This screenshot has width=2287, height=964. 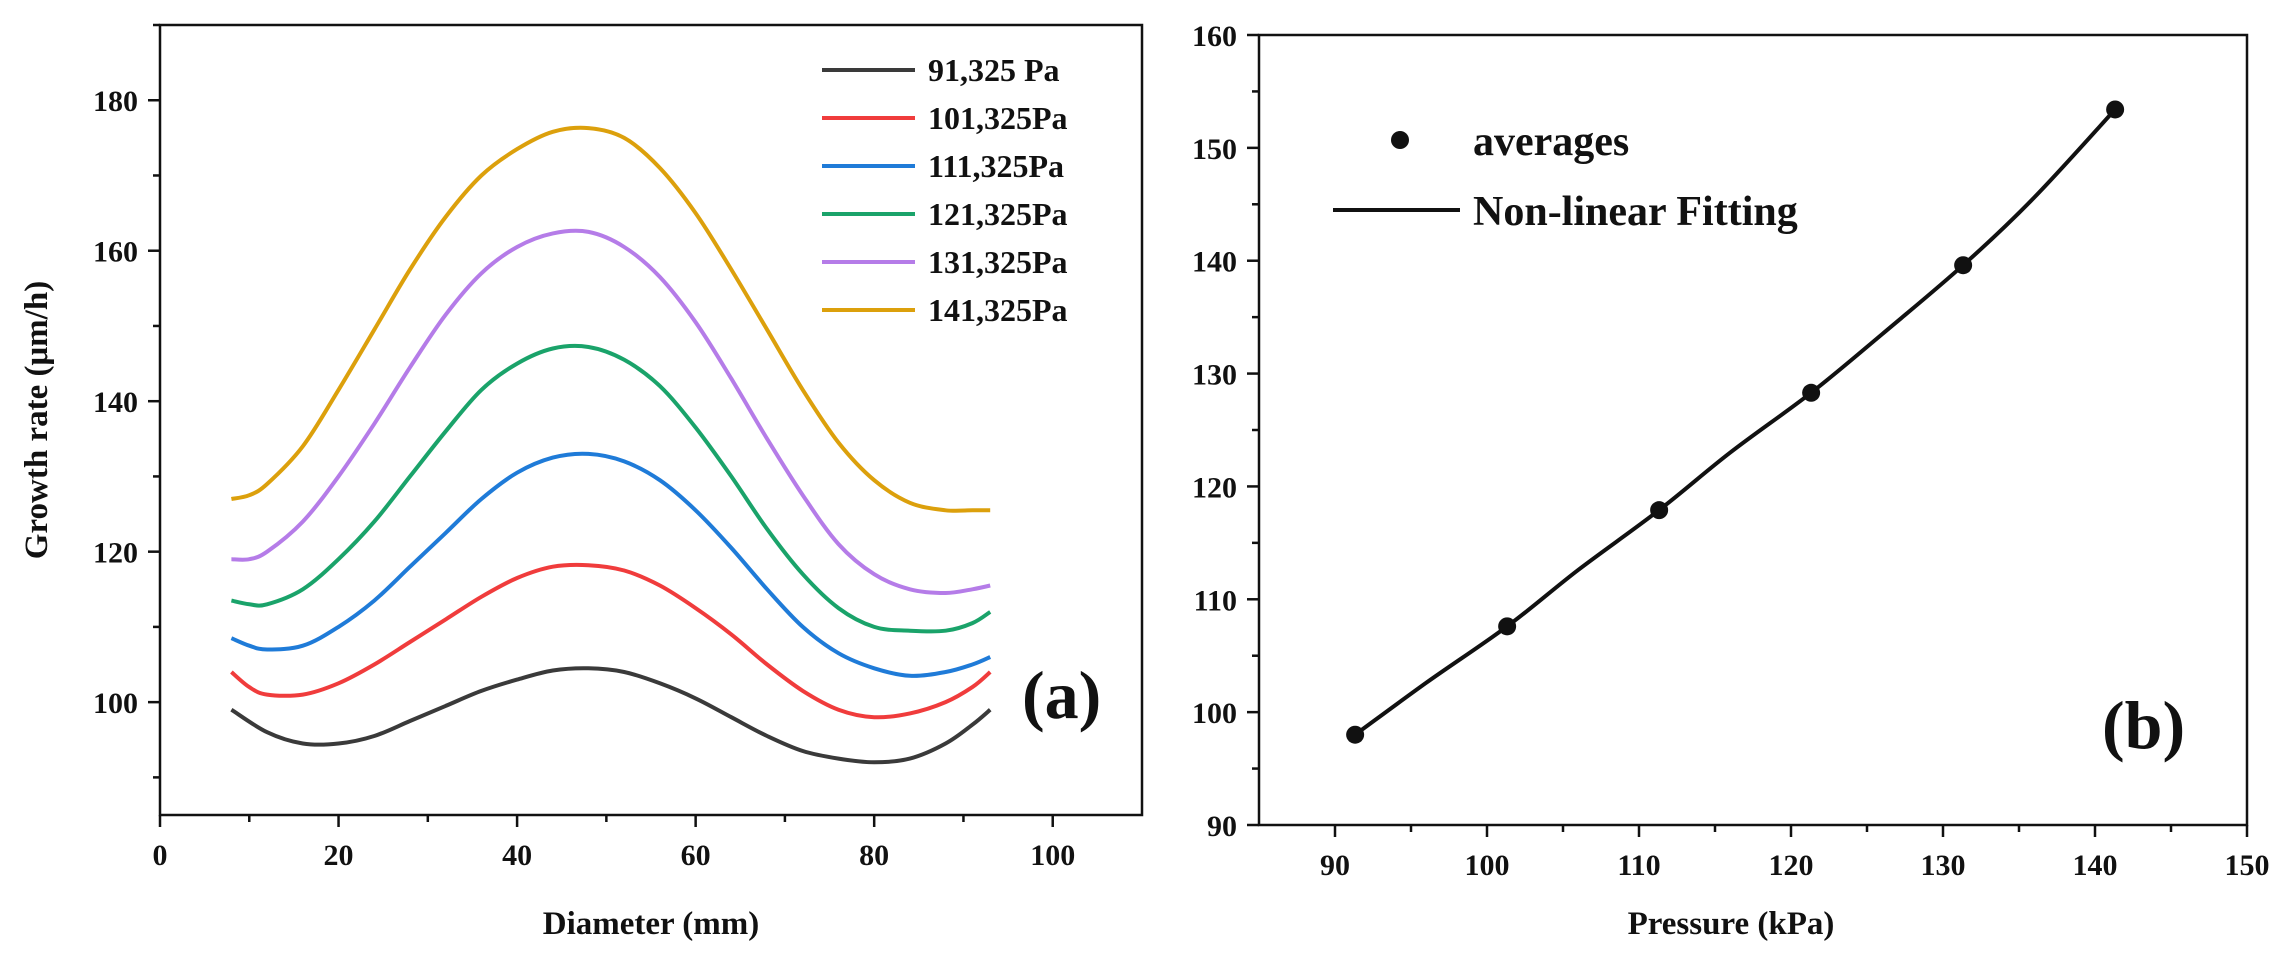 What do you see at coordinates (1061, 695) in the screenshot?
I see `panel-a-label: (a)` at bounding box center [1061, 695].